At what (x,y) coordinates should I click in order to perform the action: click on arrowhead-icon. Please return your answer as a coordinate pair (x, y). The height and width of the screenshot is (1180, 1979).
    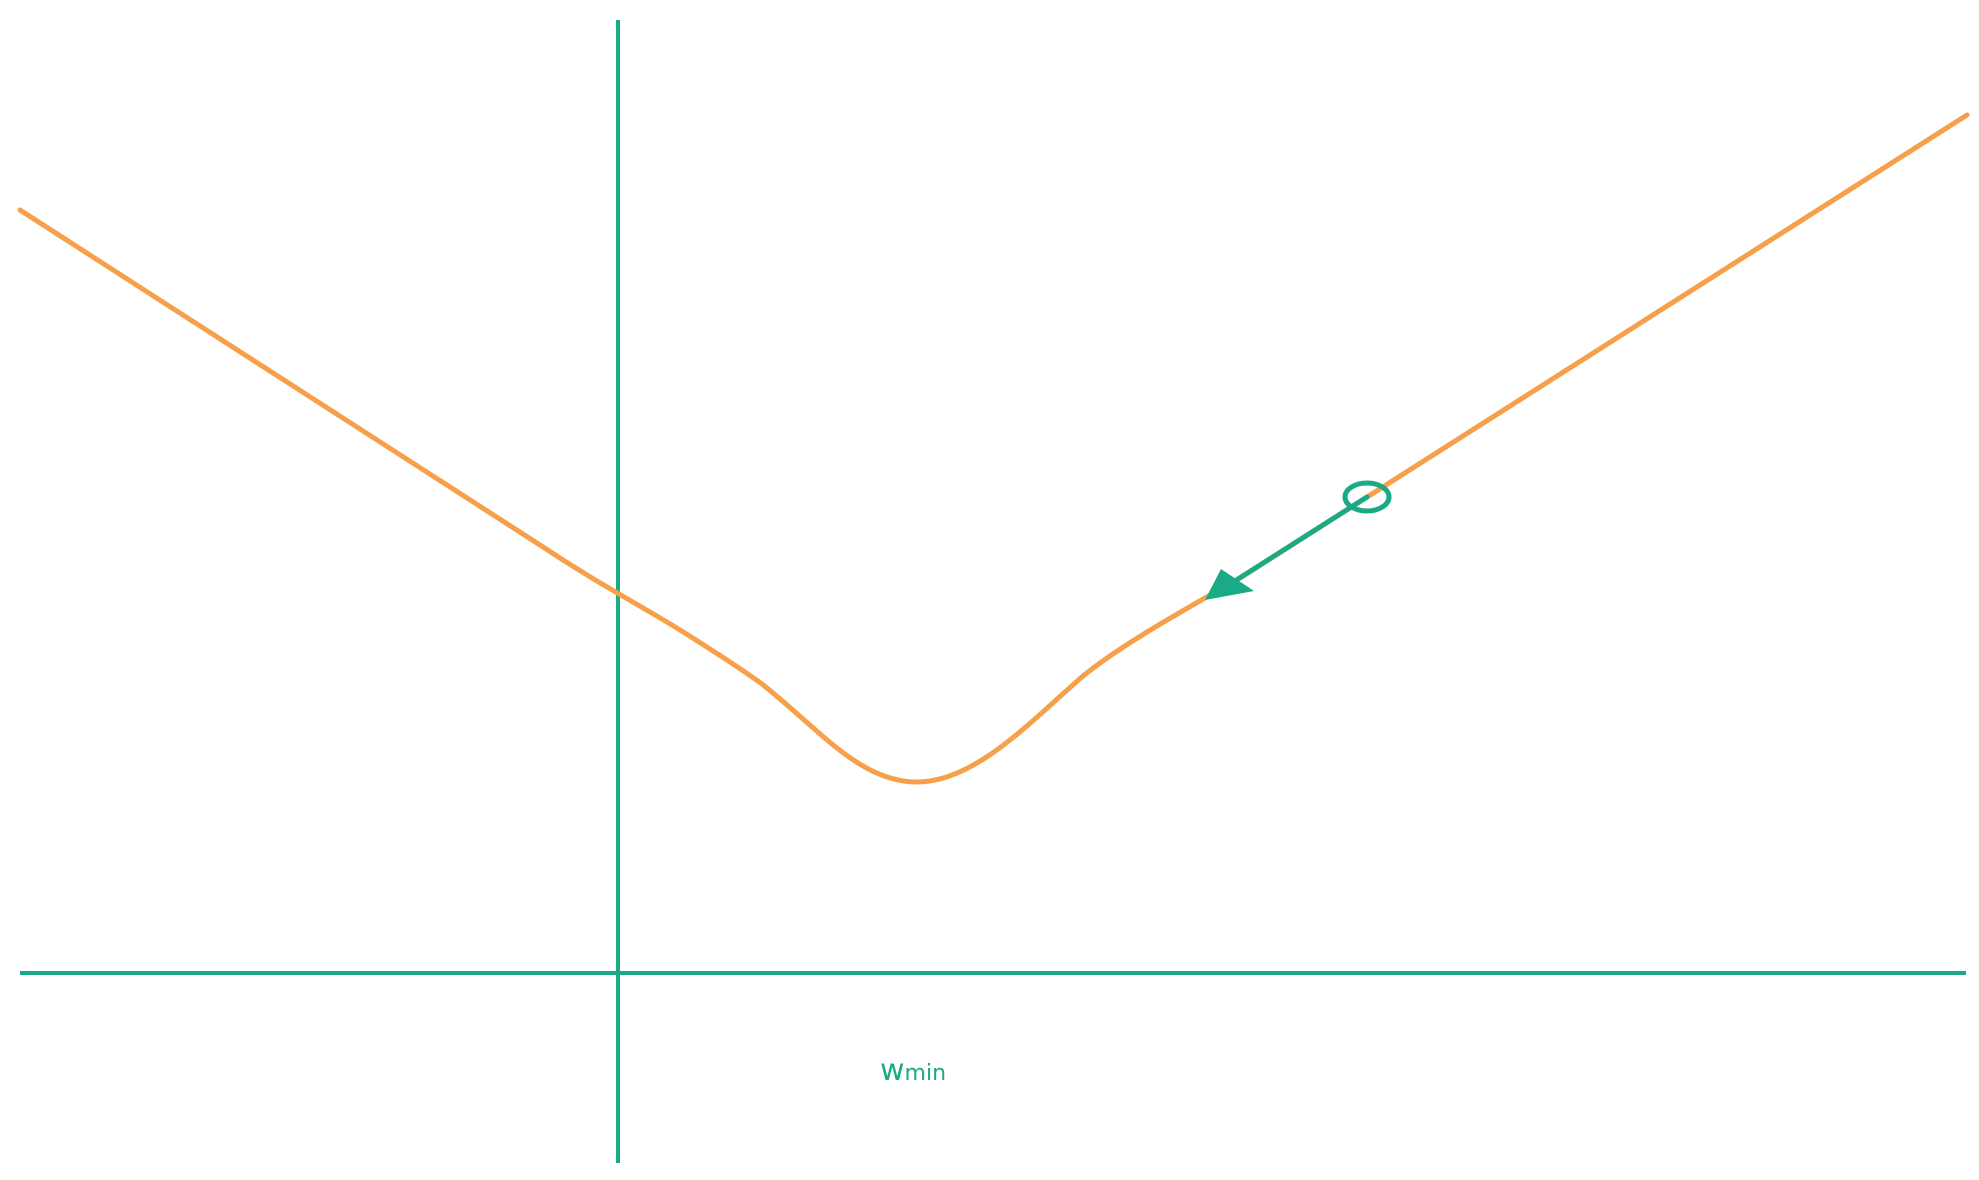
    Looking at the image, I should click on (1229, 584).